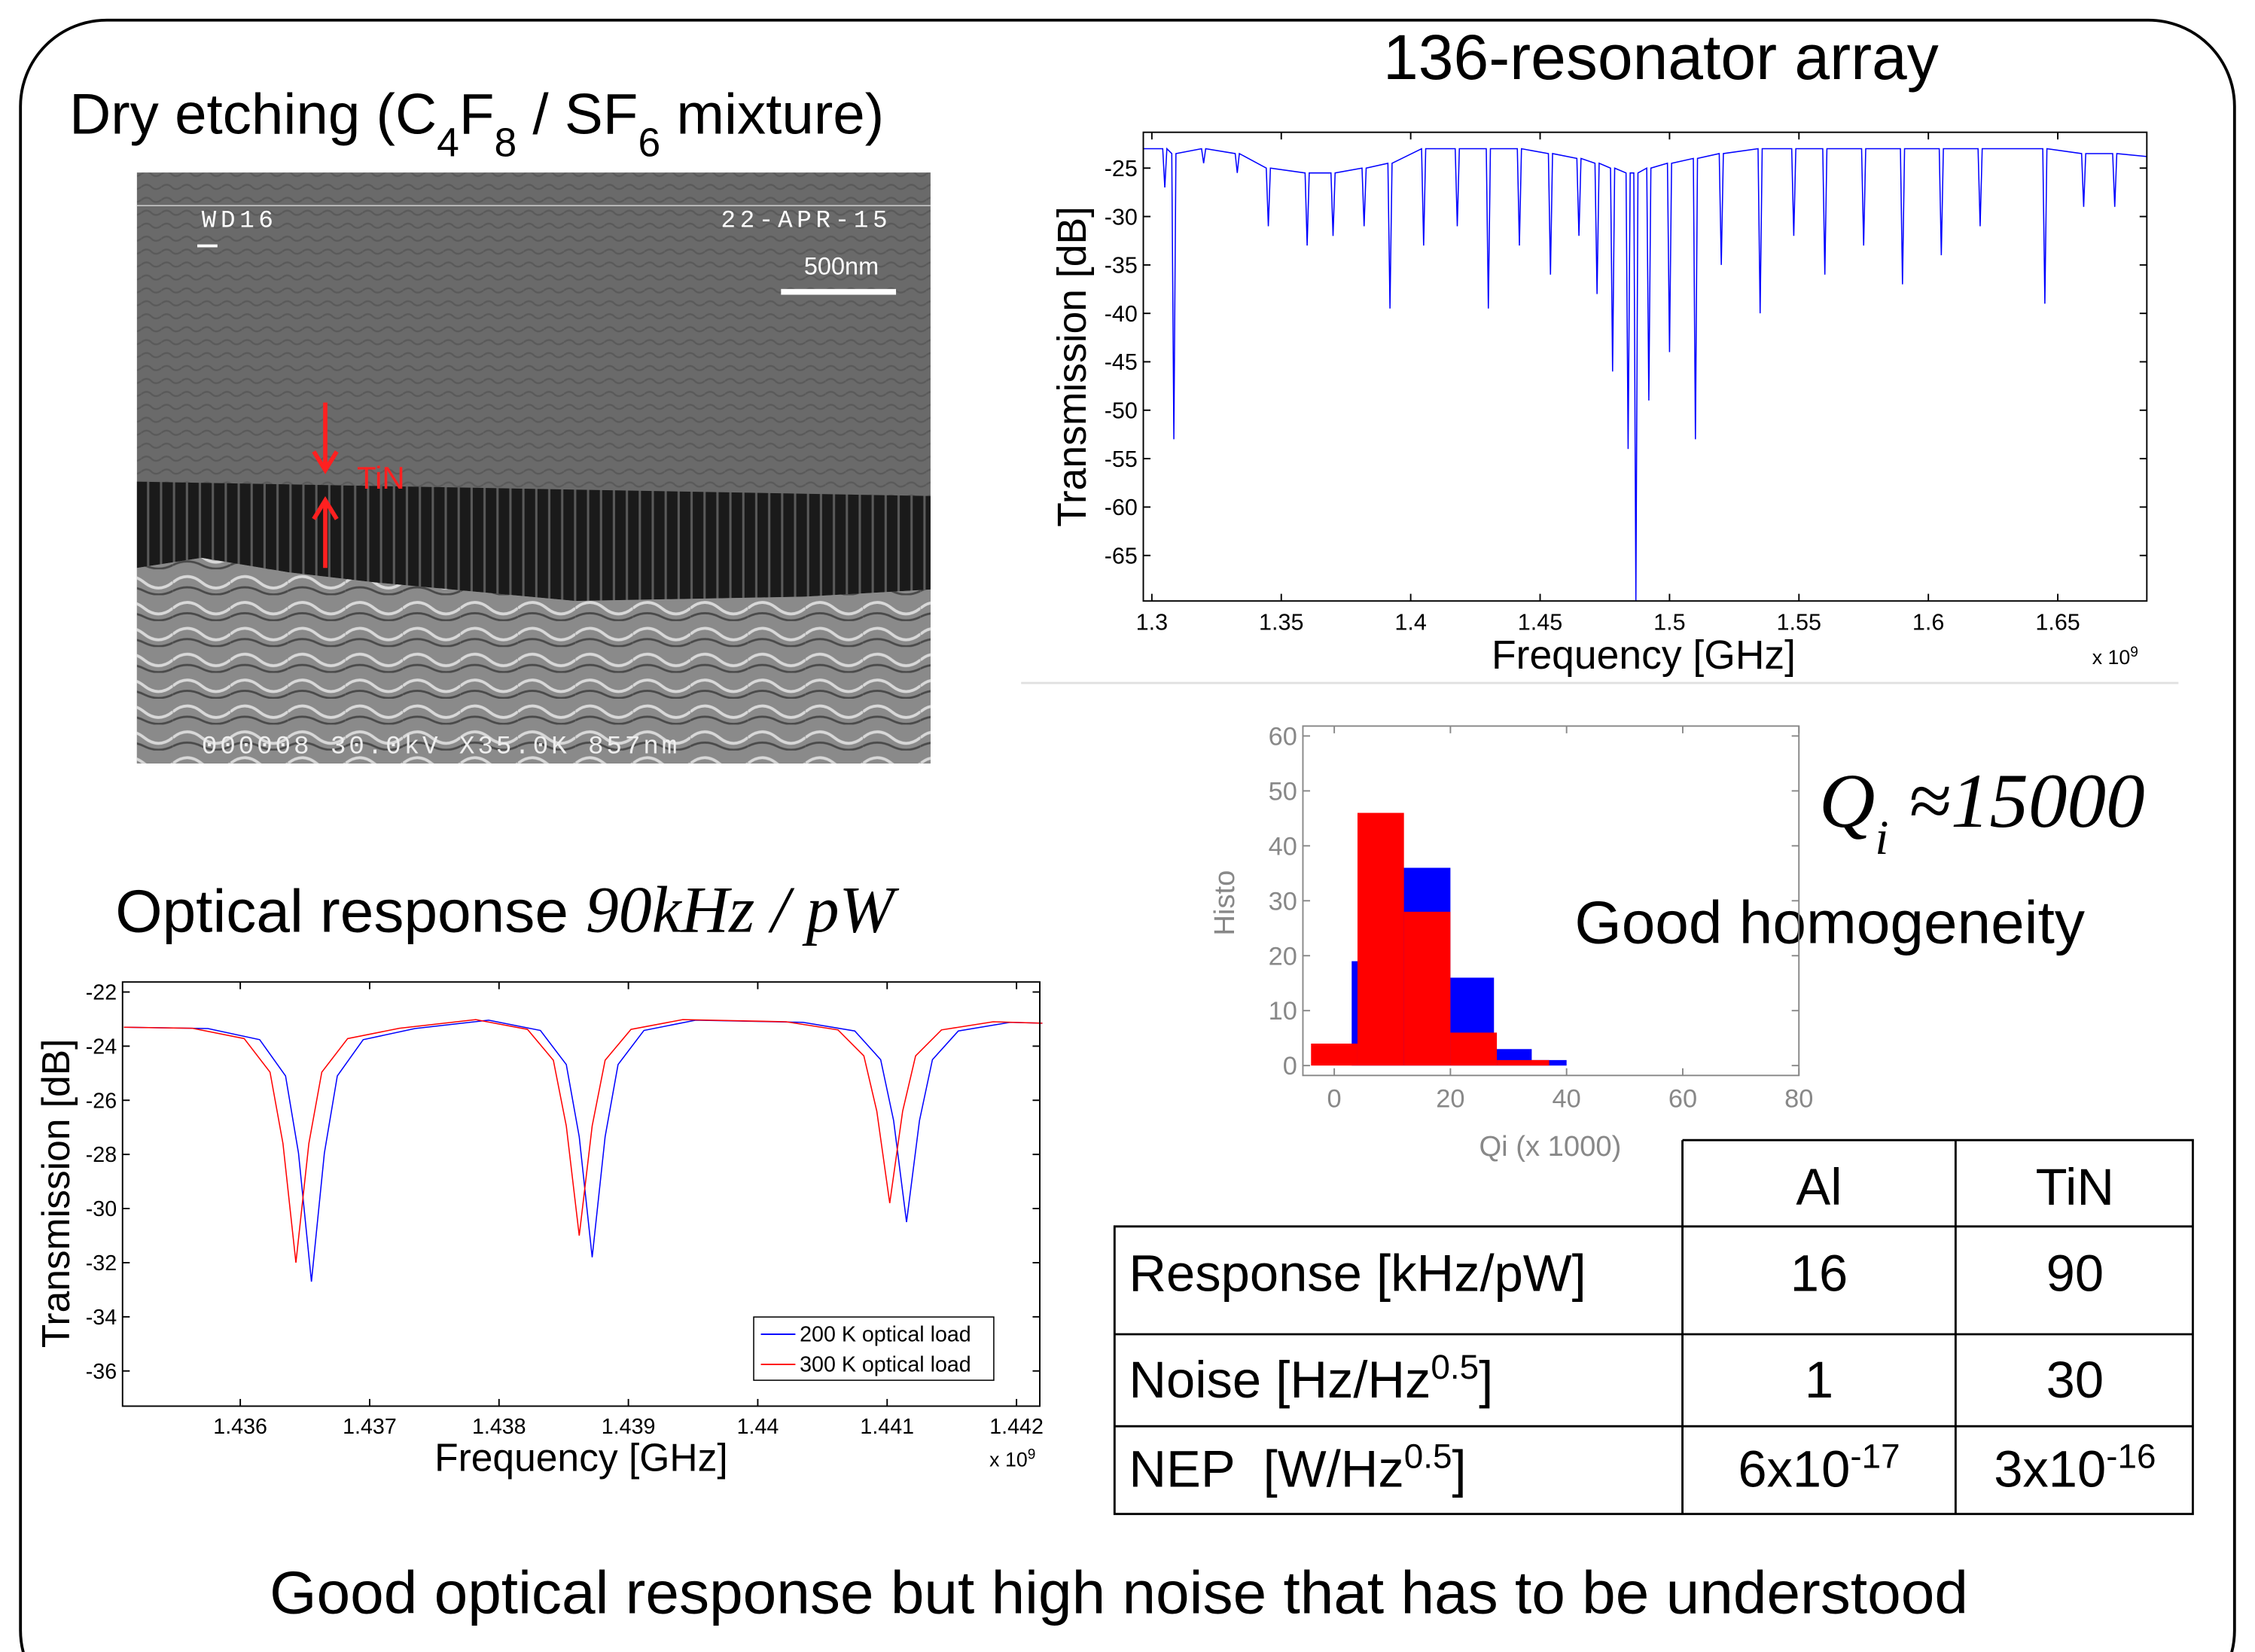  Describe the element at coordinates (758, 1427) in the screenshot. I see `x-tick-label: 1.44` at that location.